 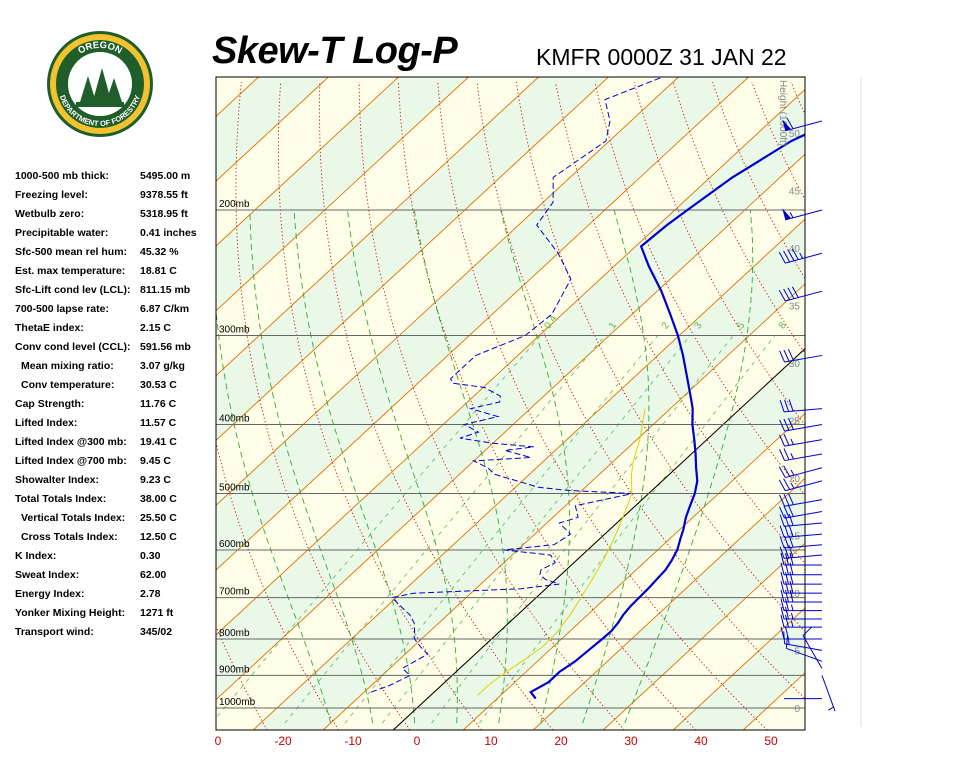 I want to click on index-value: 9.23 C, so click(x=155, y=480).